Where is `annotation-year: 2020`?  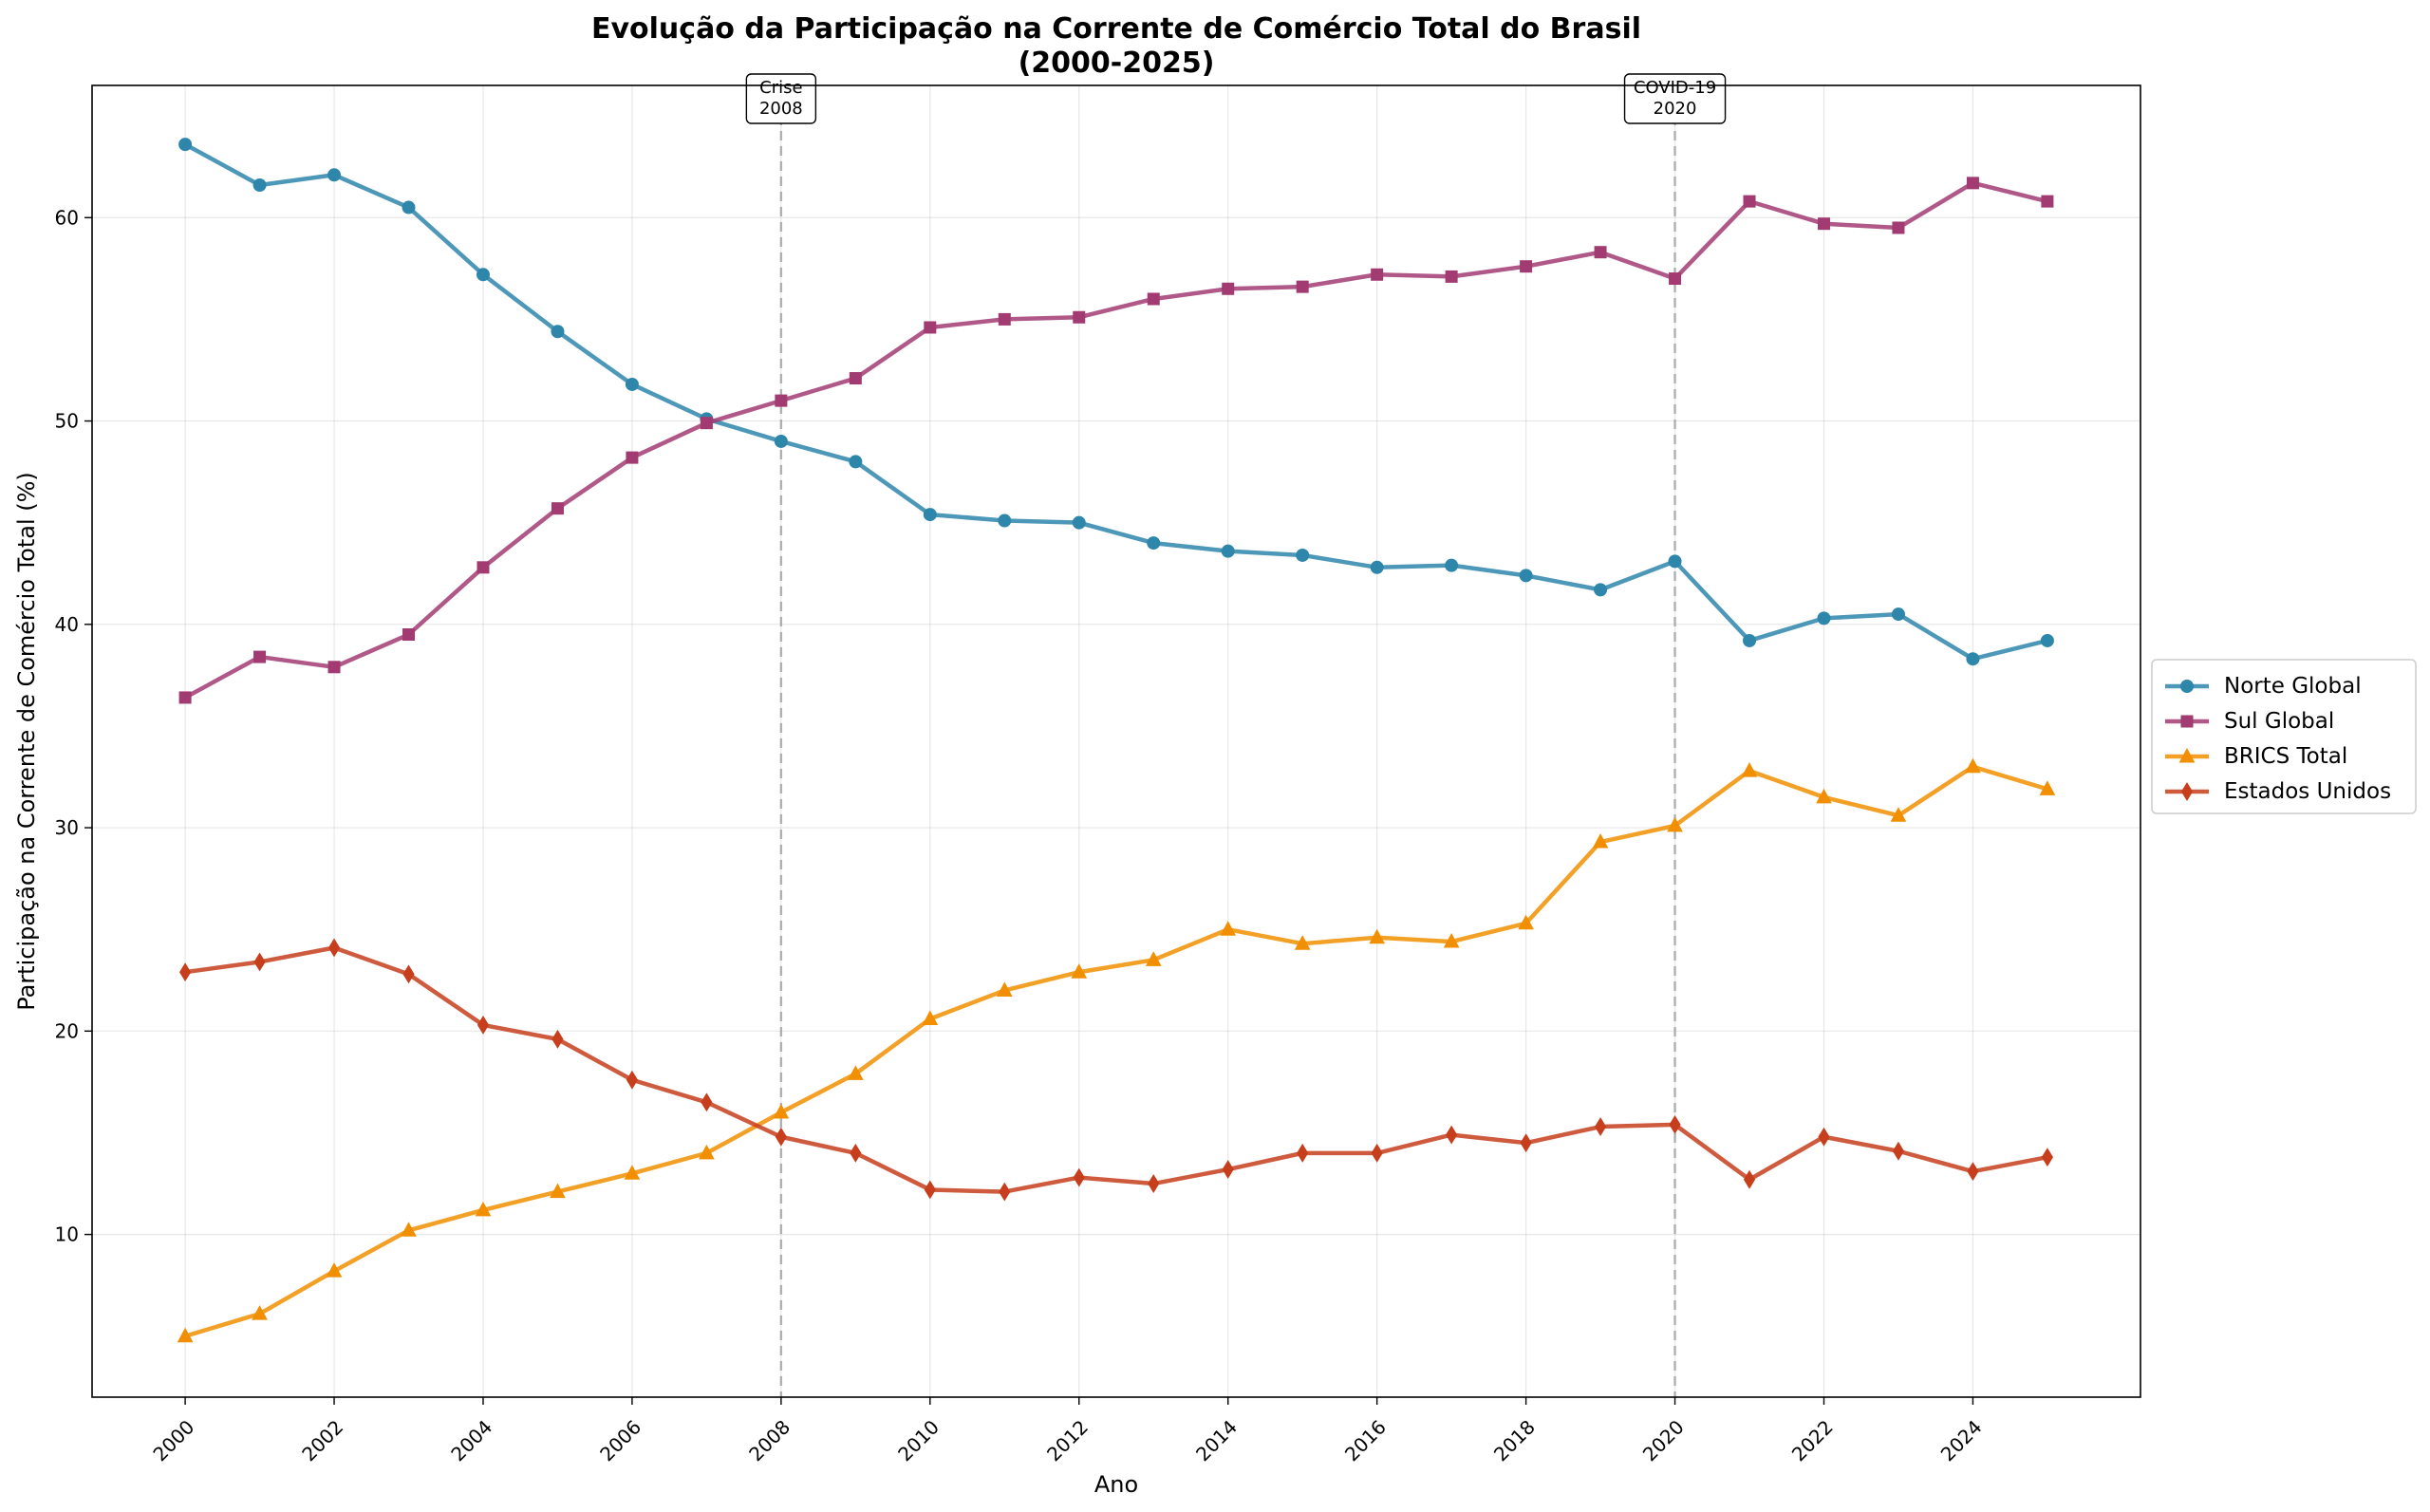 annotation-year: 2020 is located at coordinates (1676, 109).